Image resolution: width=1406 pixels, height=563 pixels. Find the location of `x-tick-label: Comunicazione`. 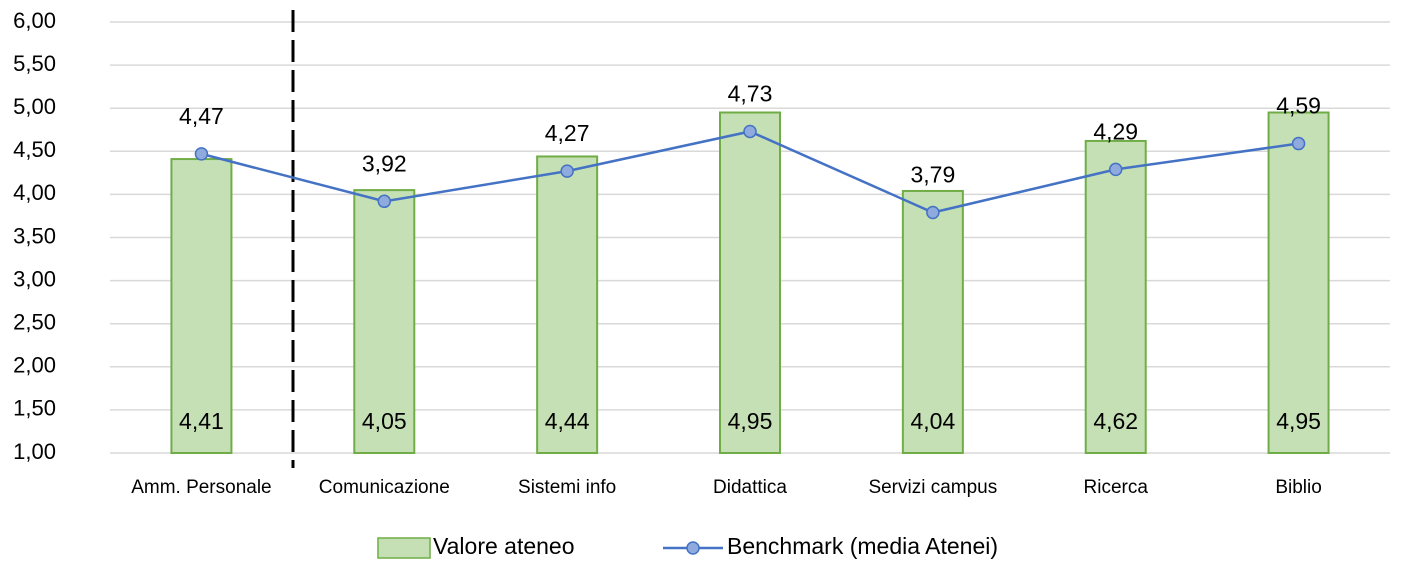

x-tick-label: Comunicazione is located at coordinates (384, 487).